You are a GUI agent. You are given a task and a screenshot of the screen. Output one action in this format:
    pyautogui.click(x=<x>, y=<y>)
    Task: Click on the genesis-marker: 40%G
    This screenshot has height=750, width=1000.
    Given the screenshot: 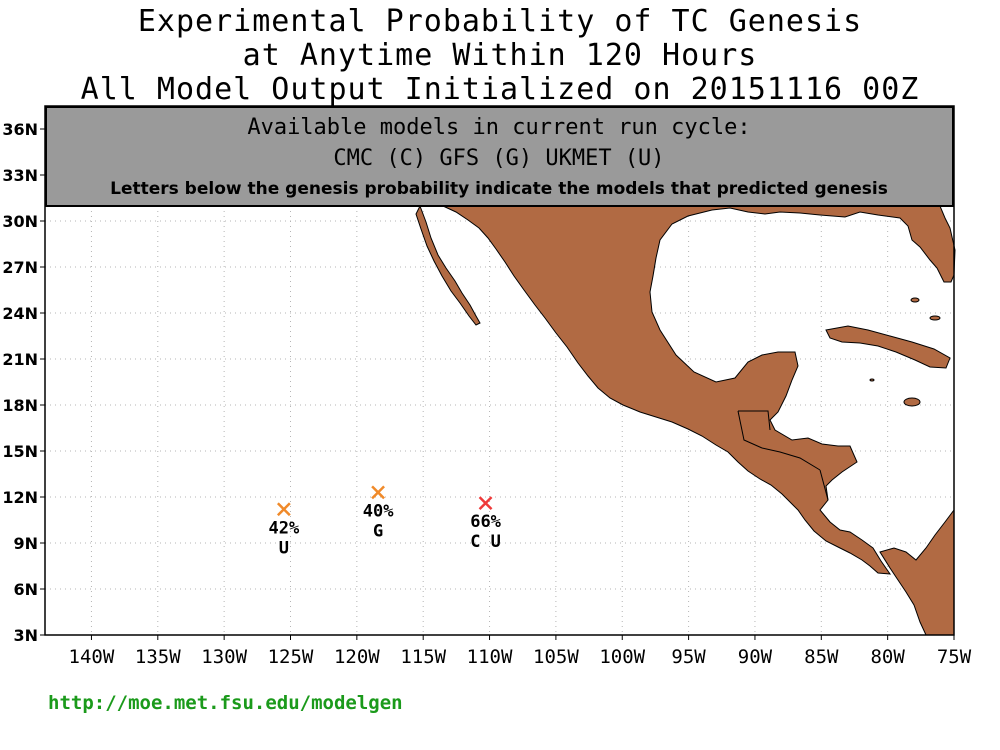 What is the action you would take?
    pyautogui.click(x=378, y=513)
    